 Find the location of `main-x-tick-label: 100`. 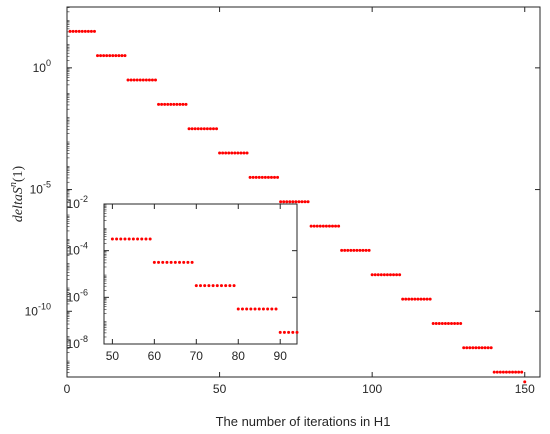

main-x-tick-label: 100 is located at coordinates (372, 389).